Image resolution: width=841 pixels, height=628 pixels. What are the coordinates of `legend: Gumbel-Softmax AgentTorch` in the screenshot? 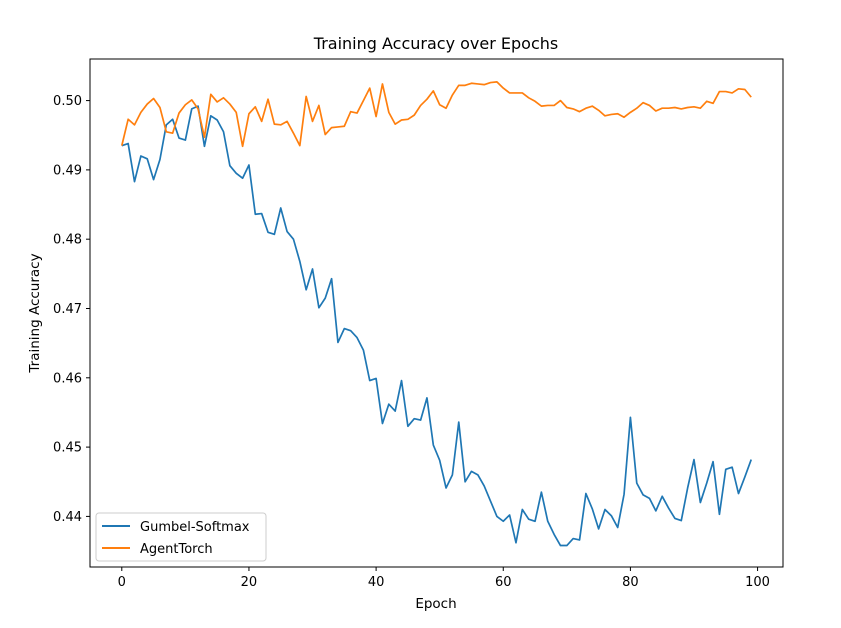 It's located at (181, 537).